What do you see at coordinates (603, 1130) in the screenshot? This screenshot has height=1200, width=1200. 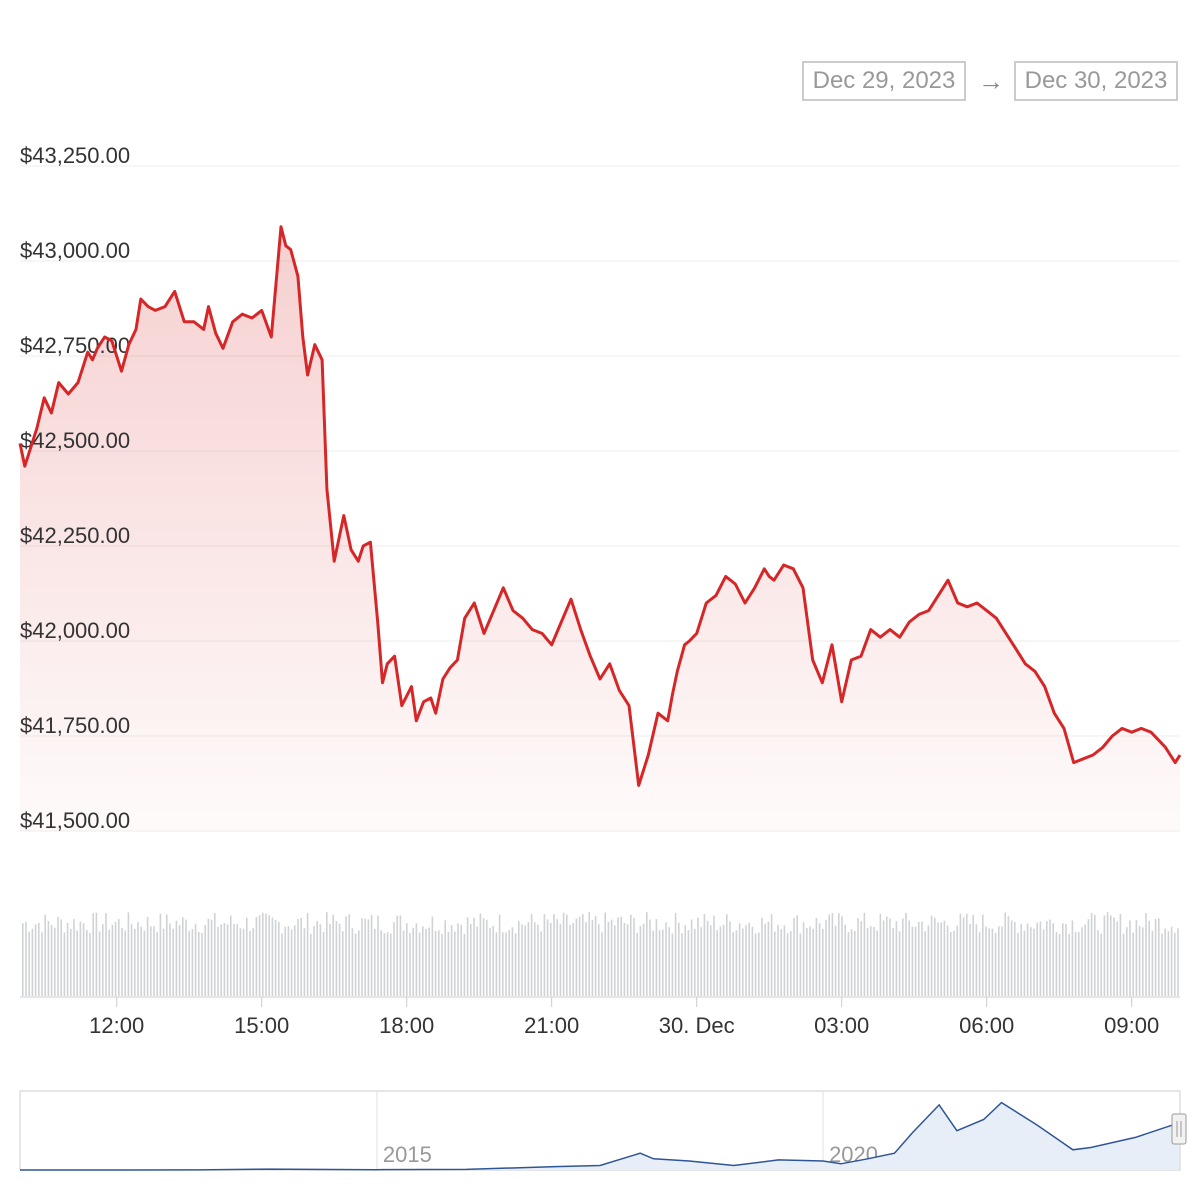 I see `navigator: 2015 2020` at bounding box center [603, 1130].